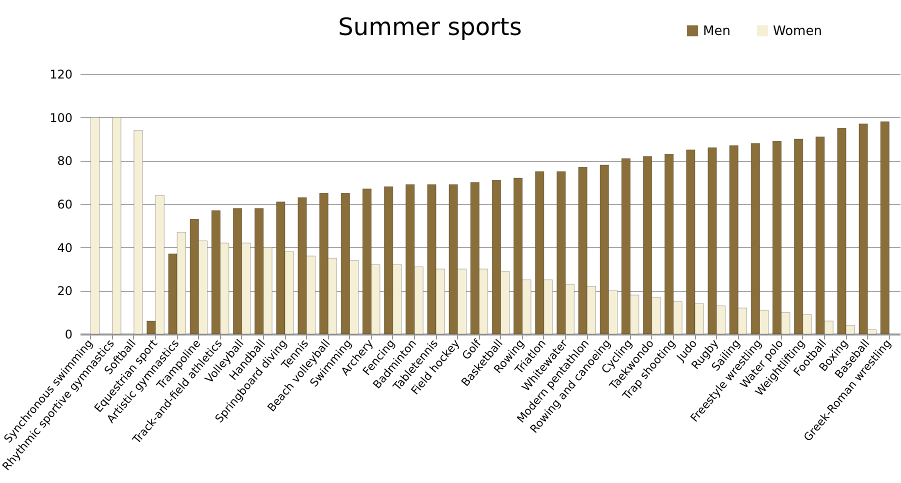  I want to click on chart-title: Summer sports, so click(430, 27).